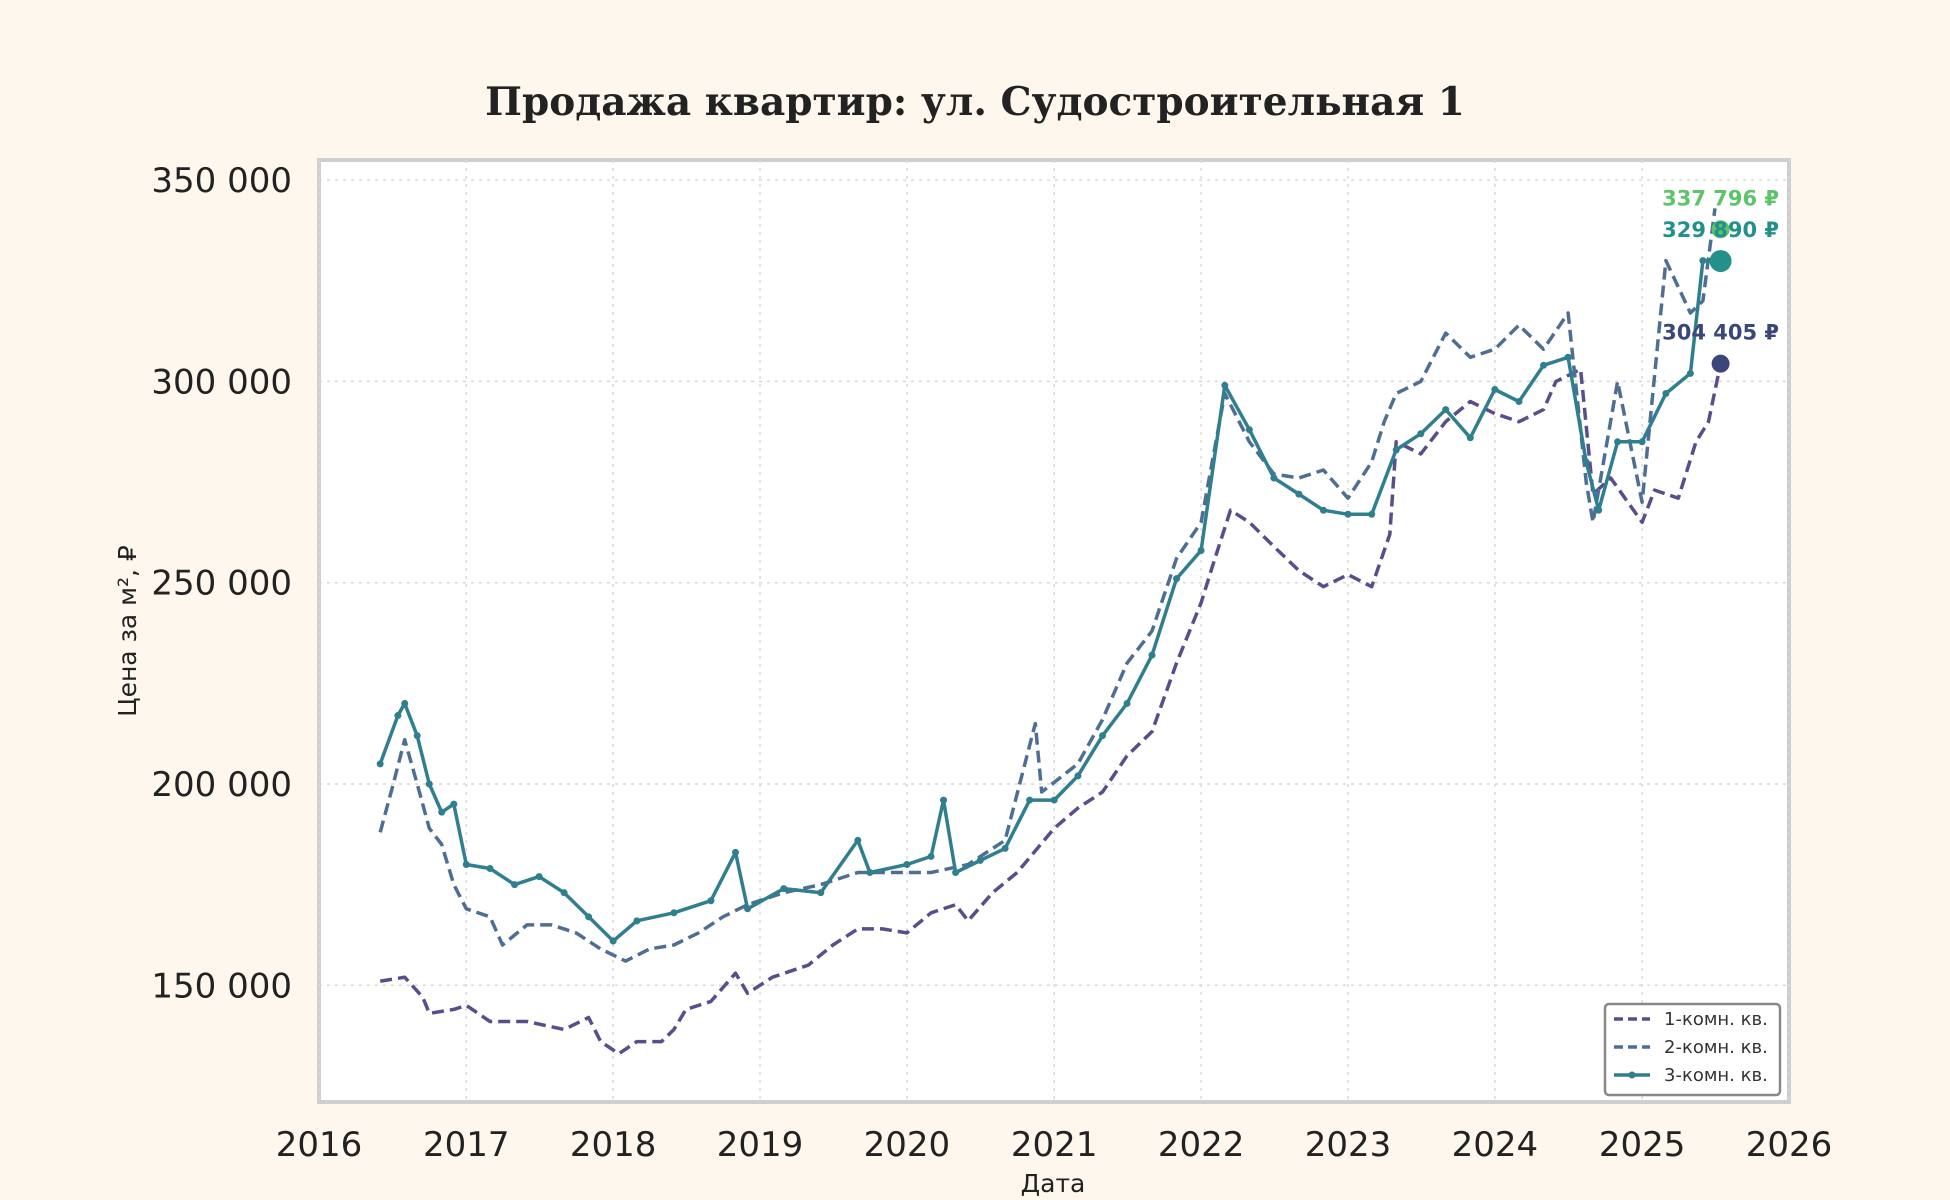 The height and width of the screenshot is (1200, 1950). I want to click on y-axis-label: Цена за м², ₽, so click(127, 631).